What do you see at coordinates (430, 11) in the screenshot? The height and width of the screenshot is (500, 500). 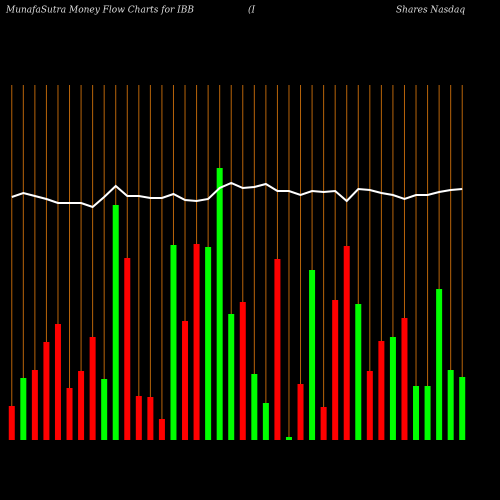 I see `annotation: Shares Nasdaq` at bounding box center [430, 11].